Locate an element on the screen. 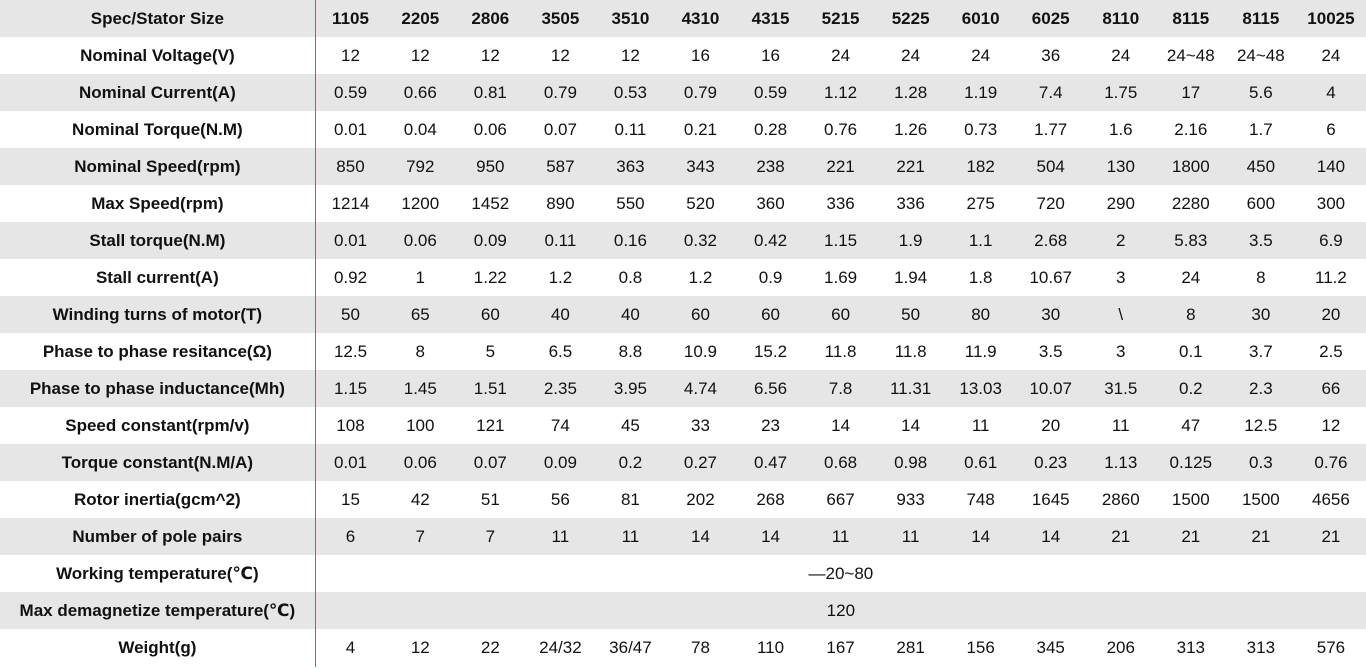 The image size is (1366, 669). value-cell: 667 is located at coordinates (840, 499).